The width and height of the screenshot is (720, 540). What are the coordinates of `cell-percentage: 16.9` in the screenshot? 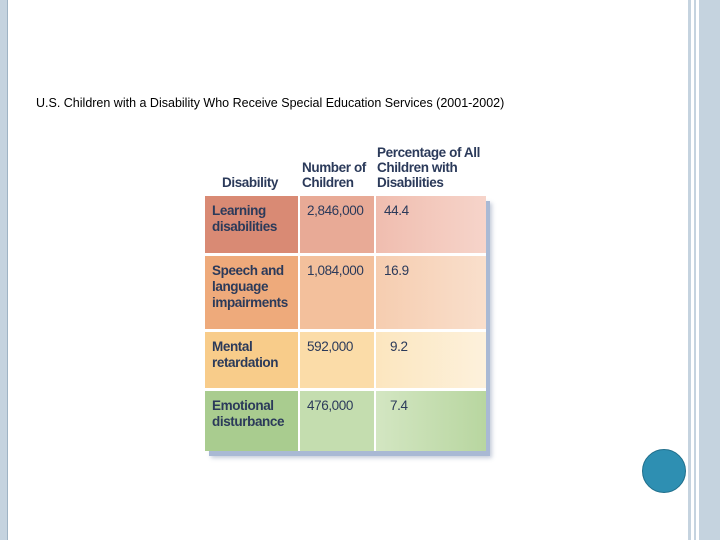 It's located at (430, 292).